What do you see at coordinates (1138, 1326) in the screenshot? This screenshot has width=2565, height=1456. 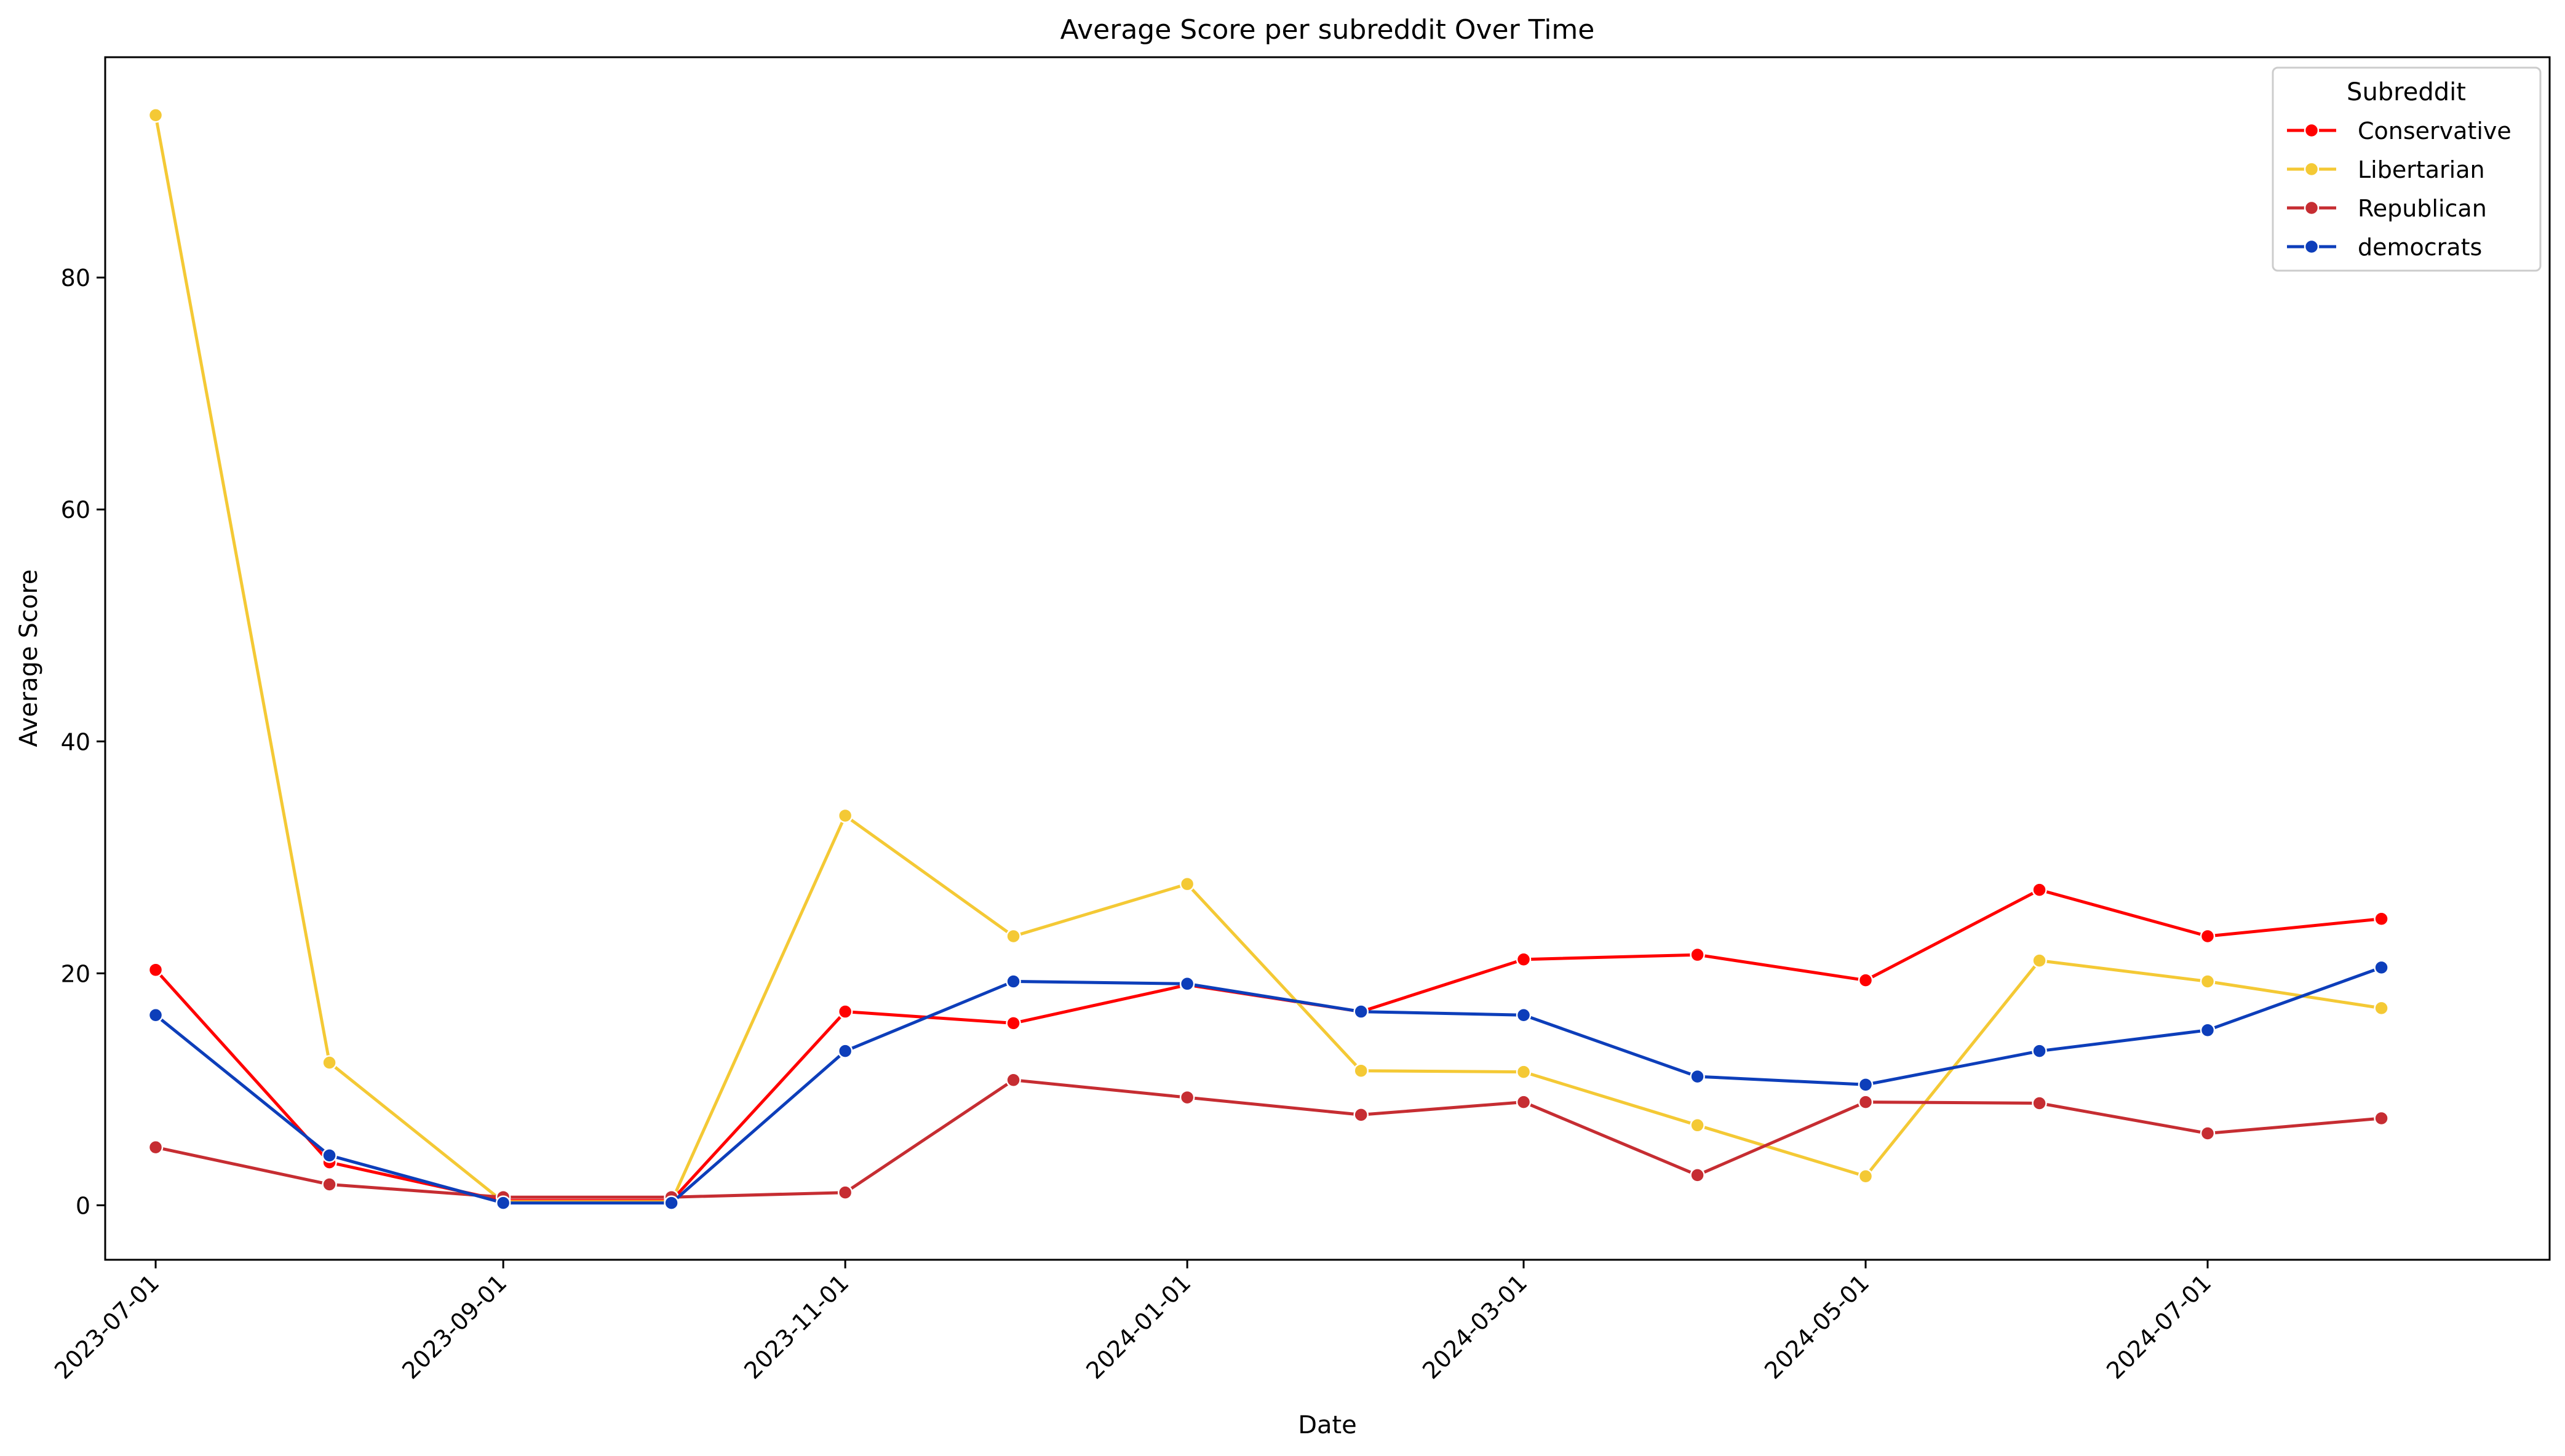 I see `x-tick-label: 2024-01-01` at bounding box center [1138, 1326].